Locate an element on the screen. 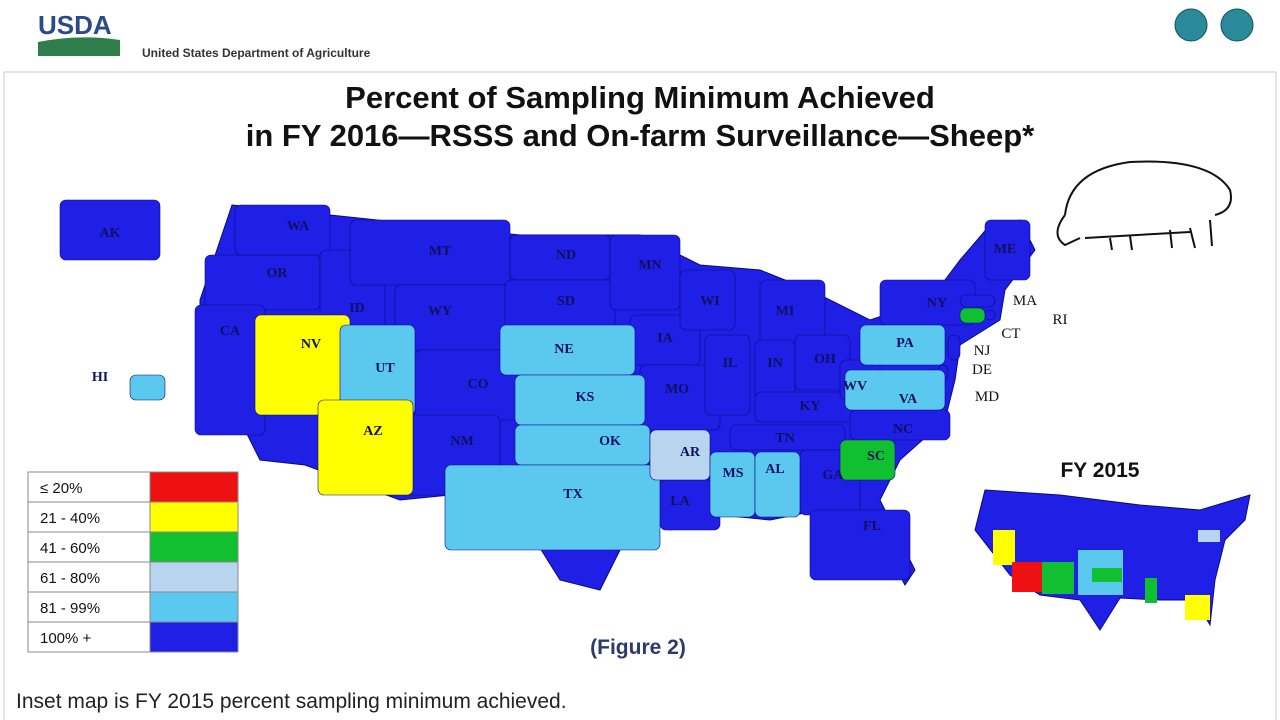 The image size is (1280, 720). logo-field is located at coordinates (79, 46).